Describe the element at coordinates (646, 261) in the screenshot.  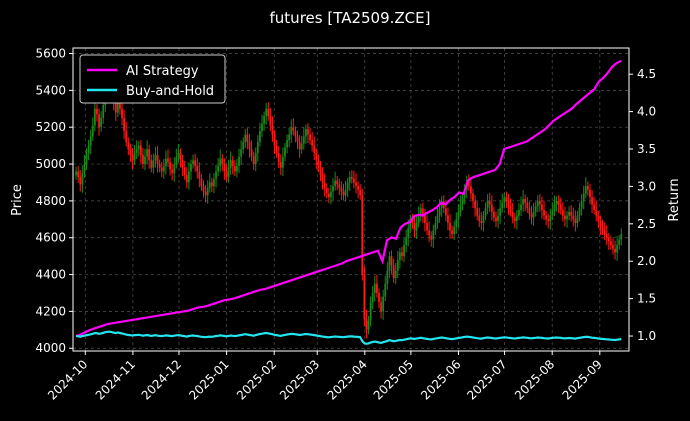
I see `y-right-tick-label: 2.0` at that location.